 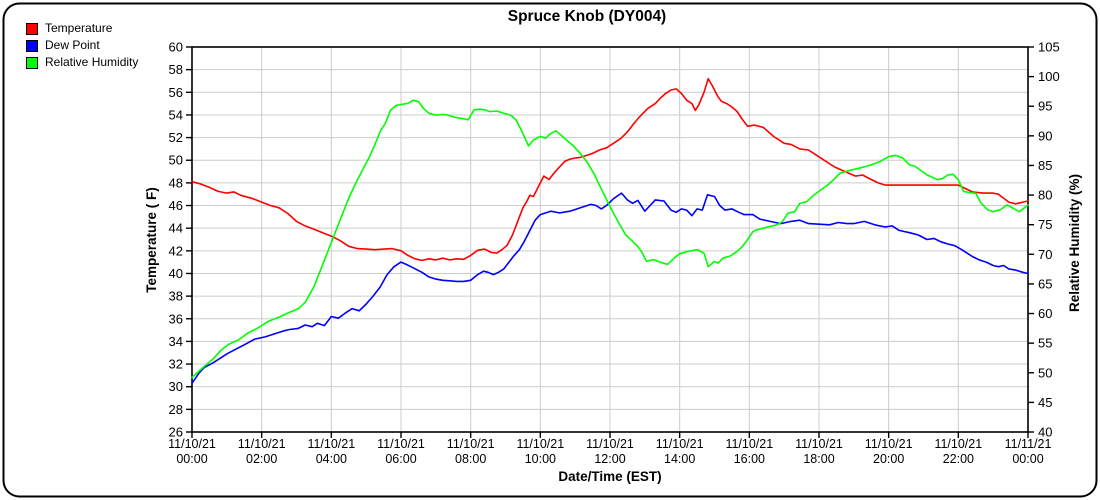 What do you see at coordinates (1045, 372) in the screenshot?
I see `y-right-tick-label: 50` at bounding box center [1045, 372].